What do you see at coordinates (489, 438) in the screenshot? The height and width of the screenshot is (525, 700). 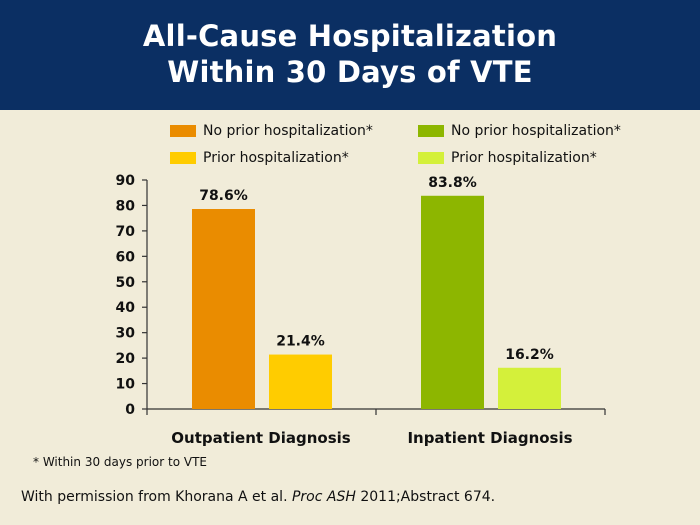 I see `x-category-label: Inpatient Diagnosis` at bounding box center [489, 438].